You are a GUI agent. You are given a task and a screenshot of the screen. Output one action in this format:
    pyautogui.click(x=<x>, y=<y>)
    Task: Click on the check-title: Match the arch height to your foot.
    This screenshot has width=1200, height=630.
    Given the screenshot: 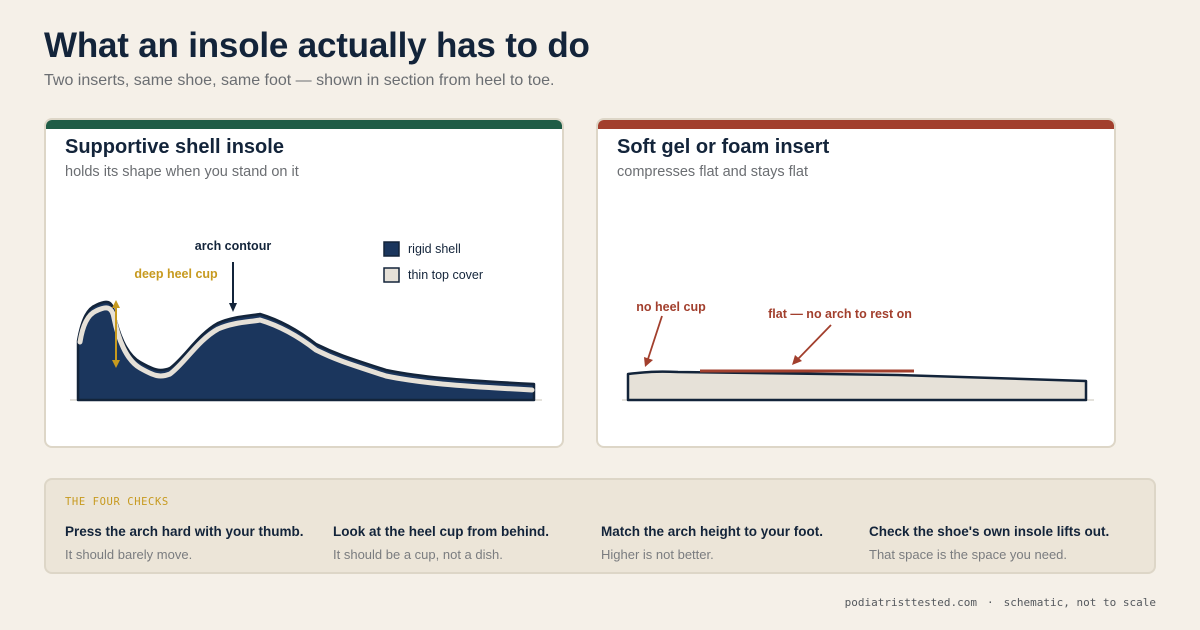 What is the action you would take?
    pyautogui.click(x=712, y=531)
    